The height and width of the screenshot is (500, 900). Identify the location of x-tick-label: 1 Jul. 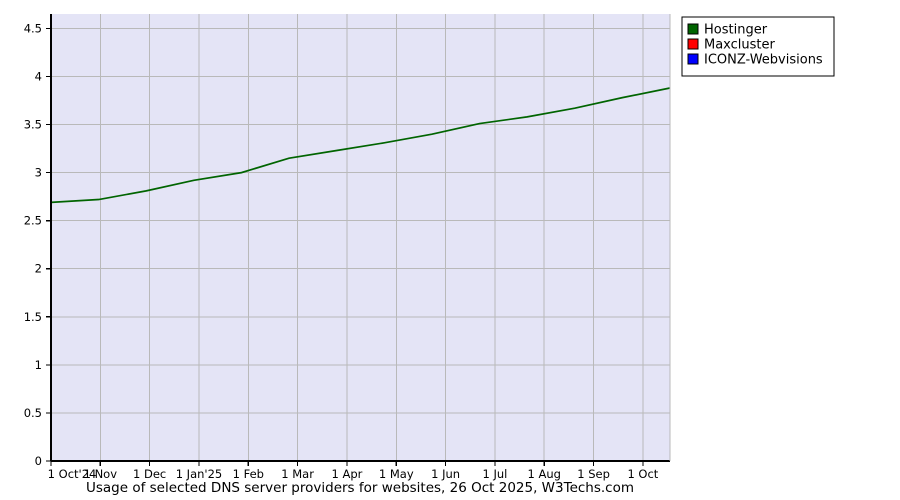
(494, 474).